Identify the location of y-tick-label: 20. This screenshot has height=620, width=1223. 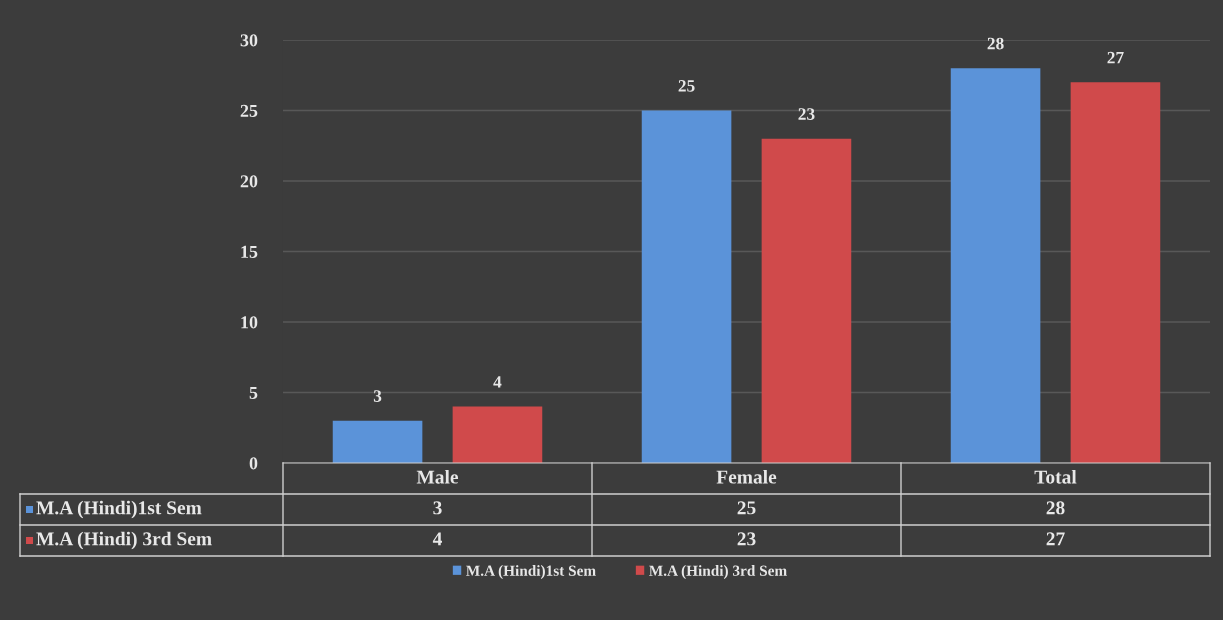
(249, 181).